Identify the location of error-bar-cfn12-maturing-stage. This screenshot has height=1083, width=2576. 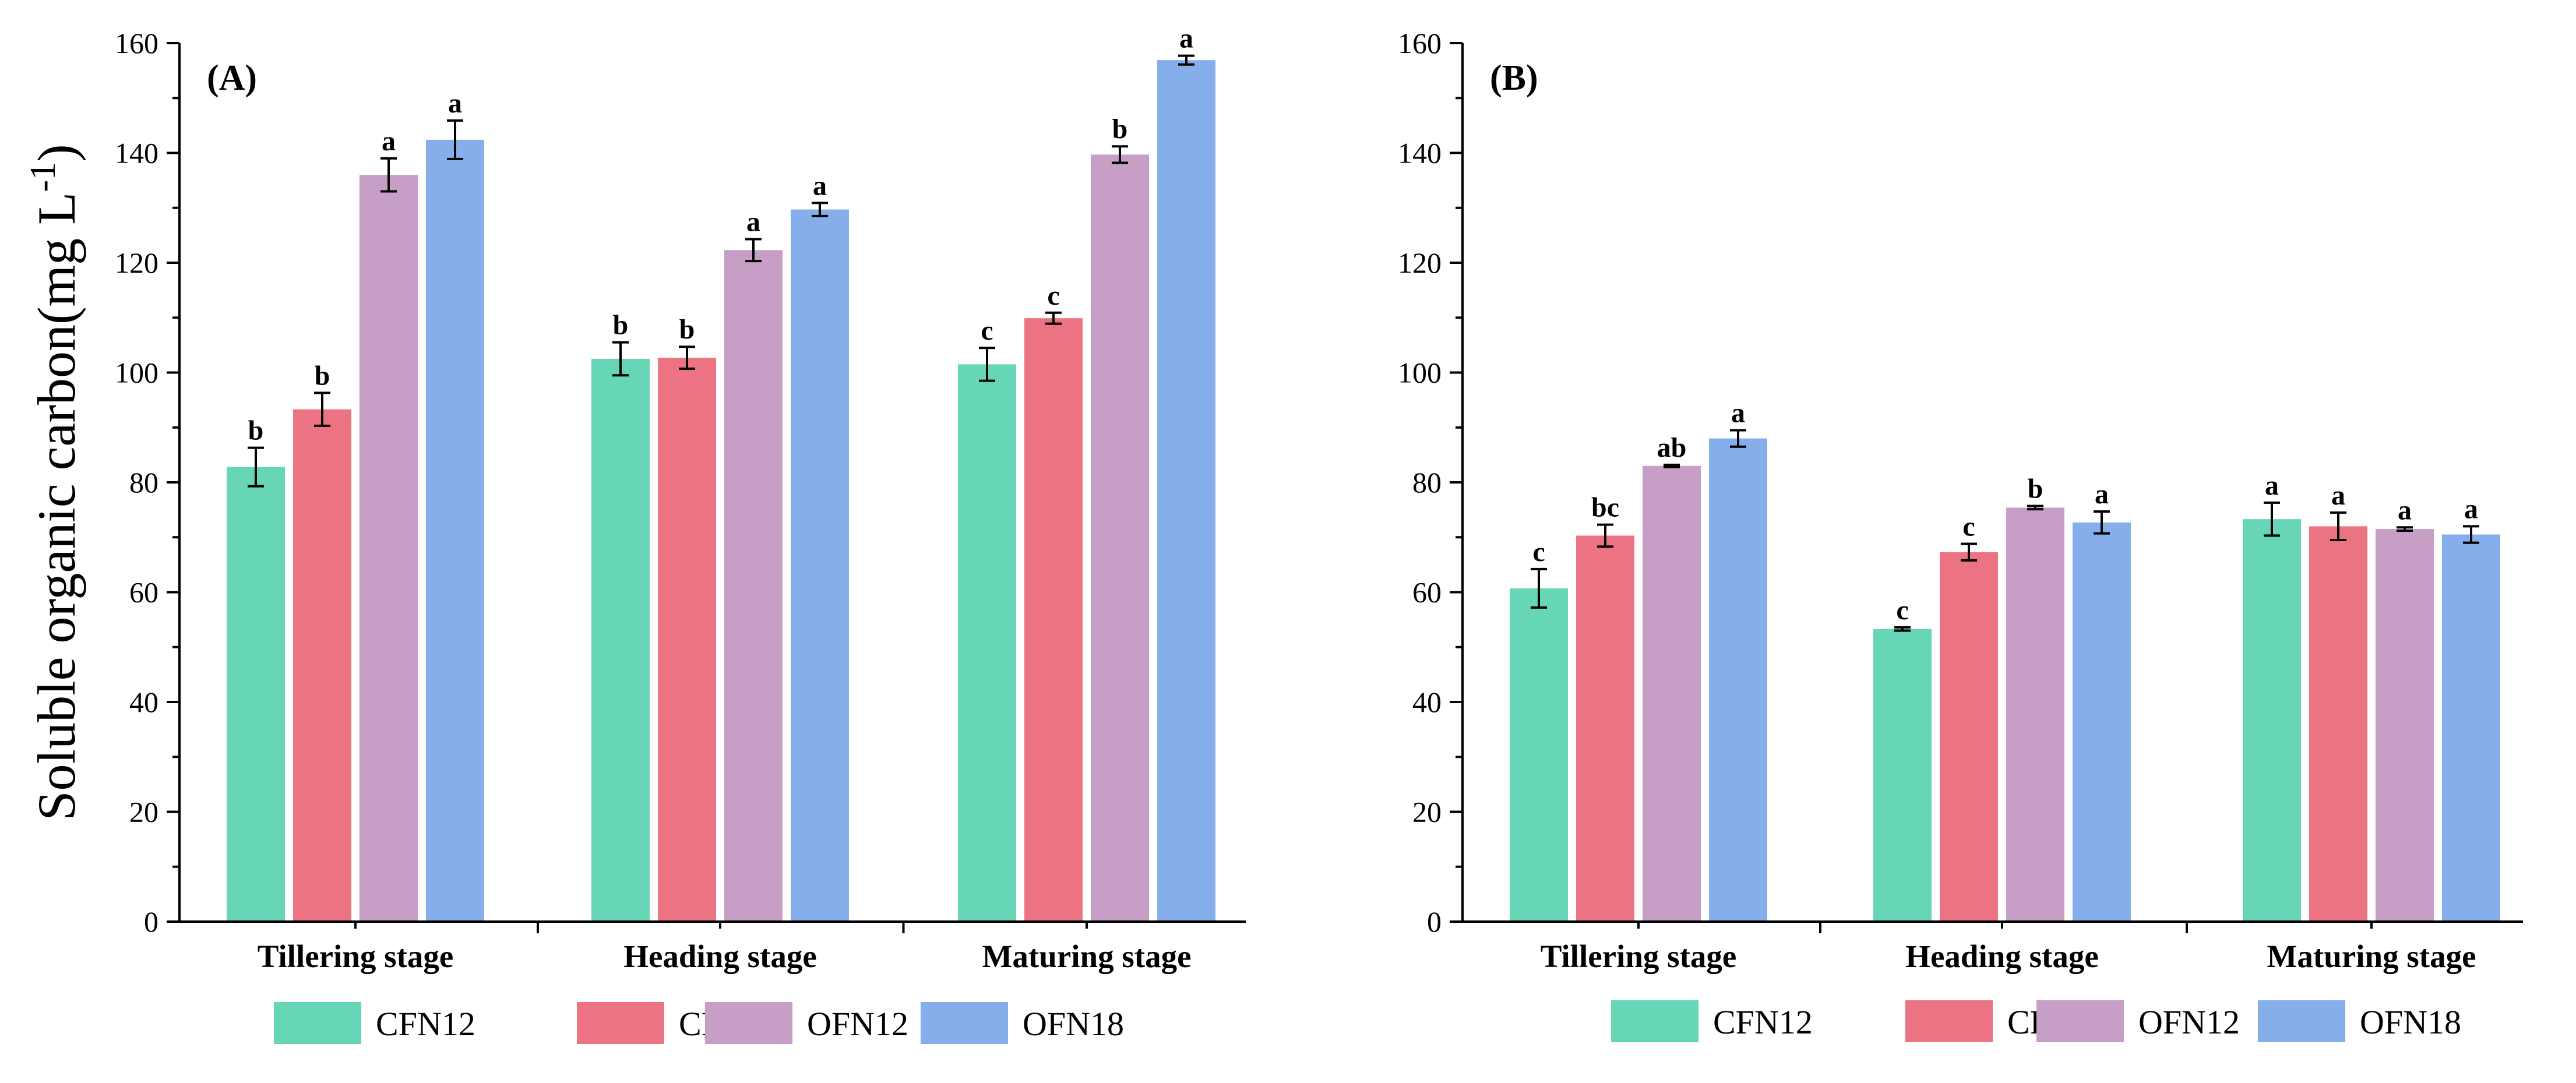
(2272, 519).